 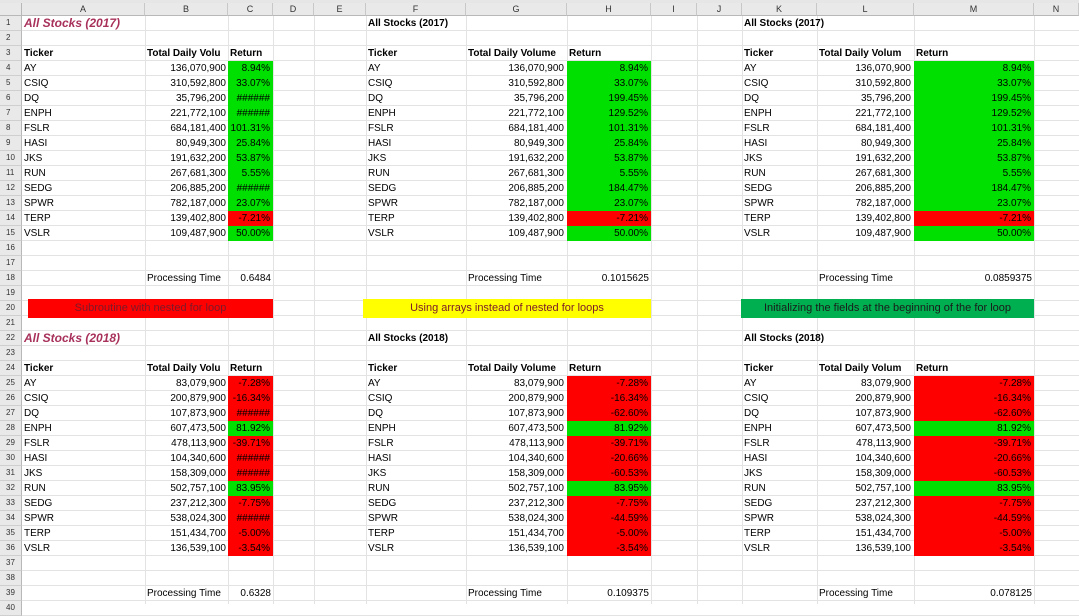 I want to click on row-header-17: 17, so click(x=11, y=263).